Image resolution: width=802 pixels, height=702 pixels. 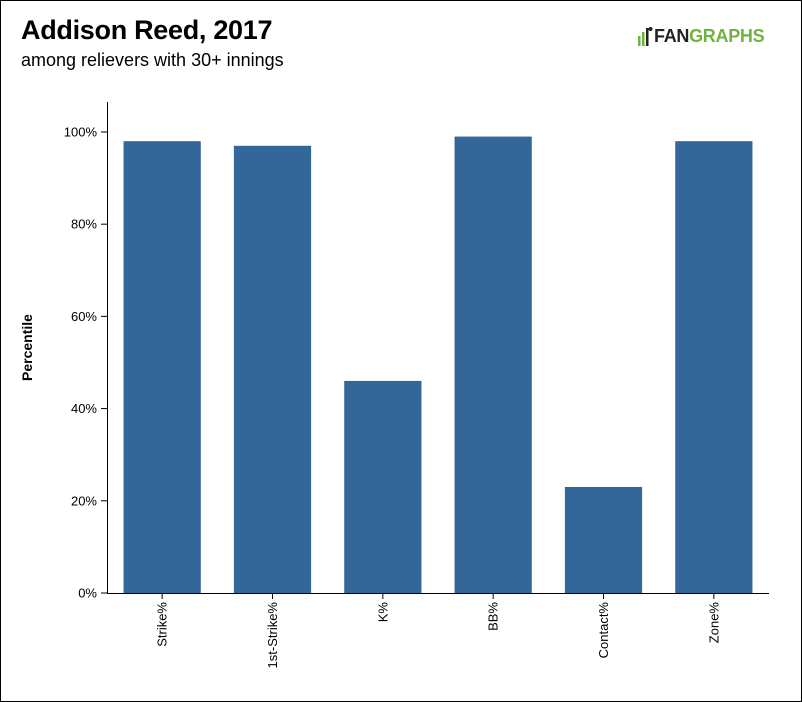 What do you see at coordinates (84, 408) in the screenshot?
I see `y-tick-label: 40%` at bounding box center [84, 408].